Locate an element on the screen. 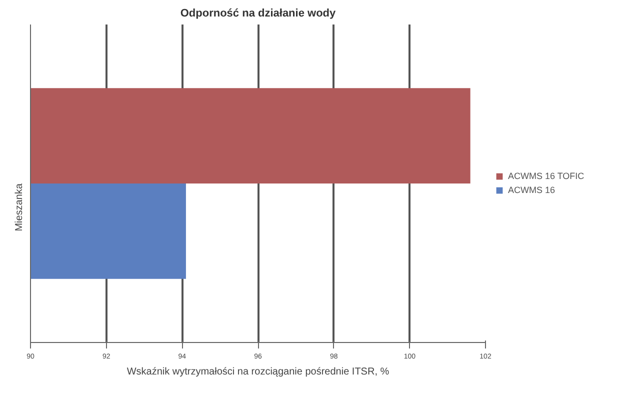 This screenshot has height=404, width=637. chart-title: Odporność na działanie wody is located at coordinates (258, 14).